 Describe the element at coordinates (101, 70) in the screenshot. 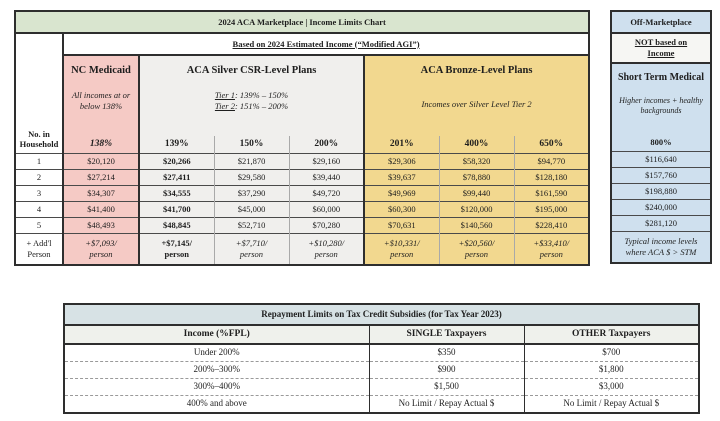

I see `medicaid-name: NC Medicaid` at that location.